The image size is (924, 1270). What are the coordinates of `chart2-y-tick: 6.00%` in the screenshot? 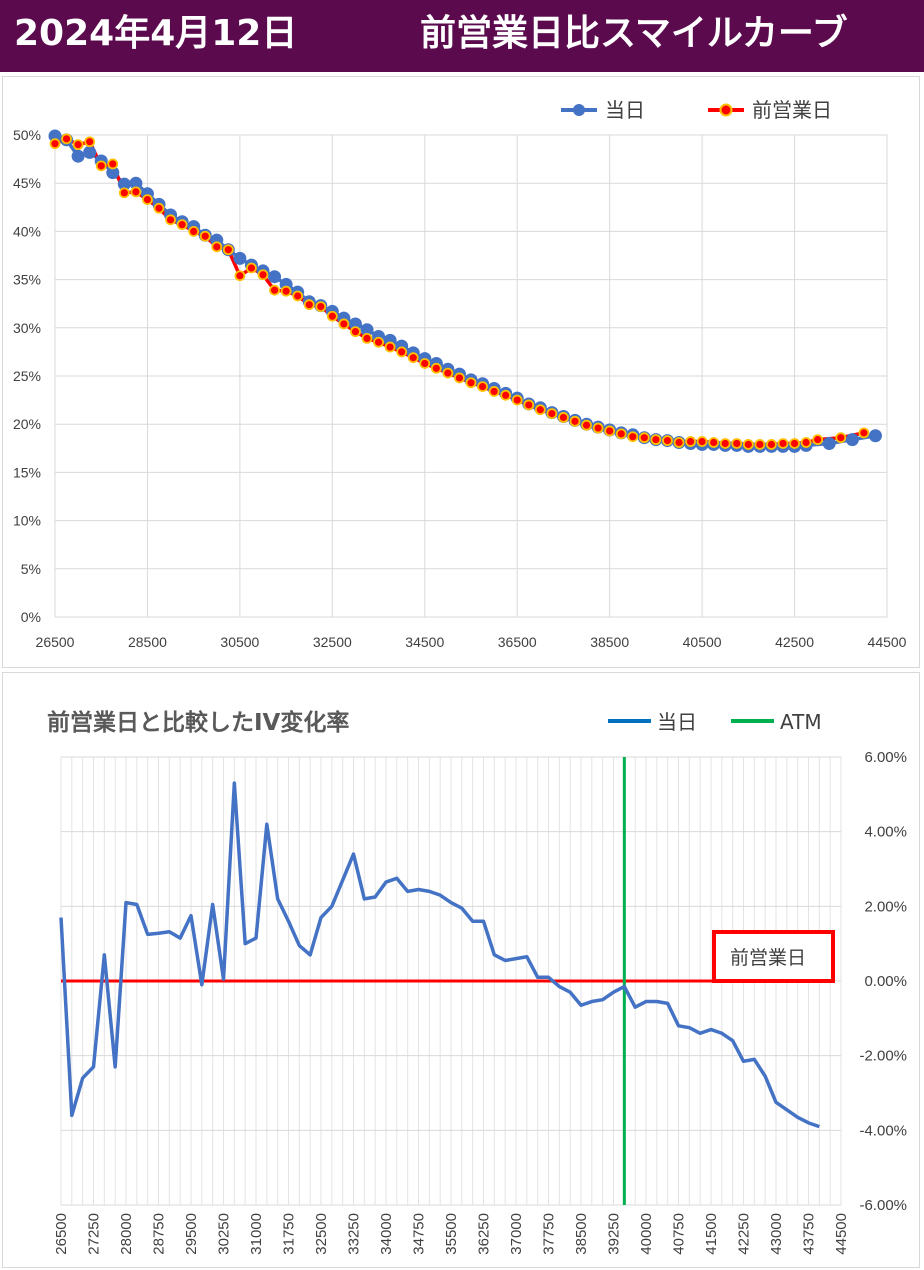 It's located at (885, 757).